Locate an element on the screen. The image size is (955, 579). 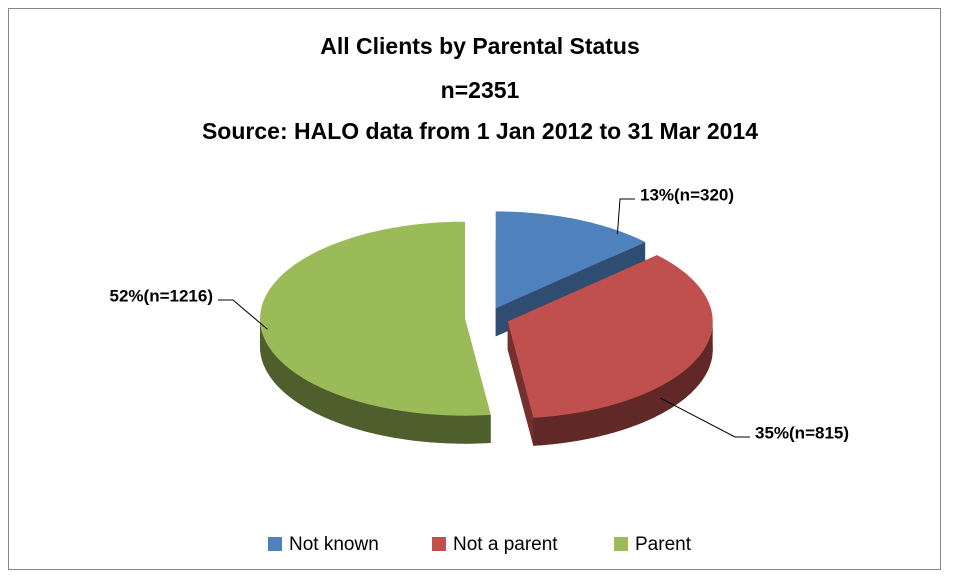
chart-title: All Clients by Parental Status is located at coordinates (480, 46).